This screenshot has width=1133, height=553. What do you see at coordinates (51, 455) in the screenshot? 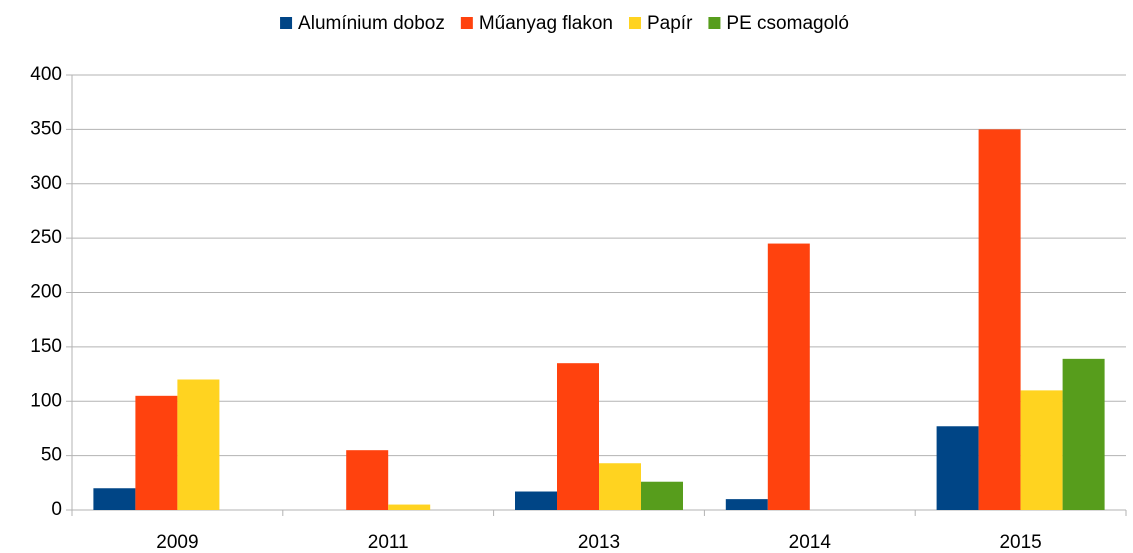
I see `y-tick-label: 50` at bounding box center [51, 455].